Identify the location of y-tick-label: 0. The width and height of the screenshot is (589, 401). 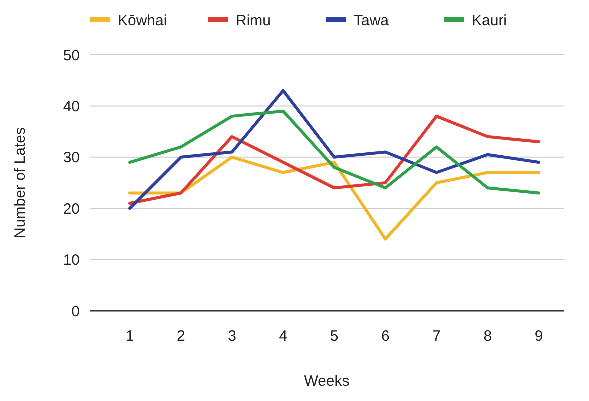
(76, 311).